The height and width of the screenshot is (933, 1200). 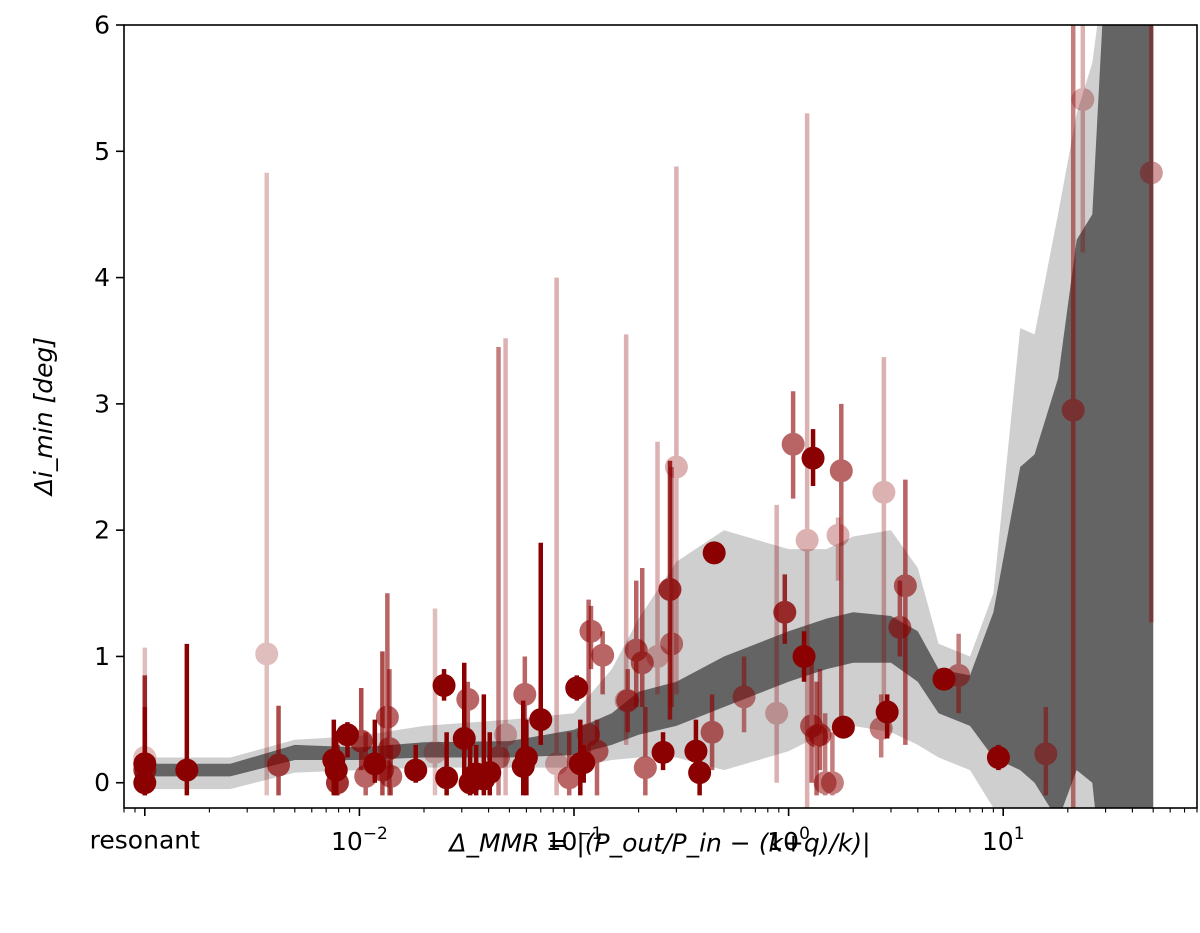 I want to click on y-tick-label: 4, so click(x=102, y=277).